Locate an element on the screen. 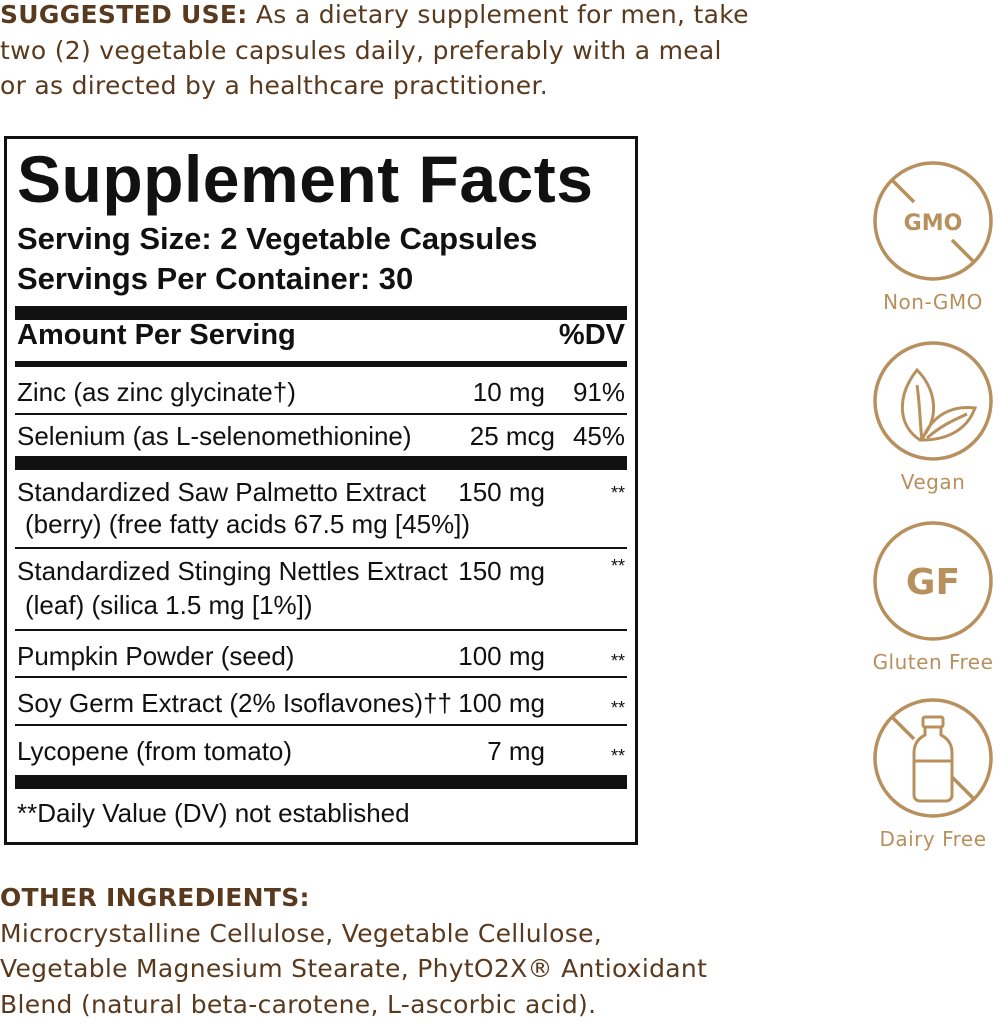 The image size is (999, 1024). nutrient-name: Standardized Stinging Nettles Extract is located at coordinates (232, 571).